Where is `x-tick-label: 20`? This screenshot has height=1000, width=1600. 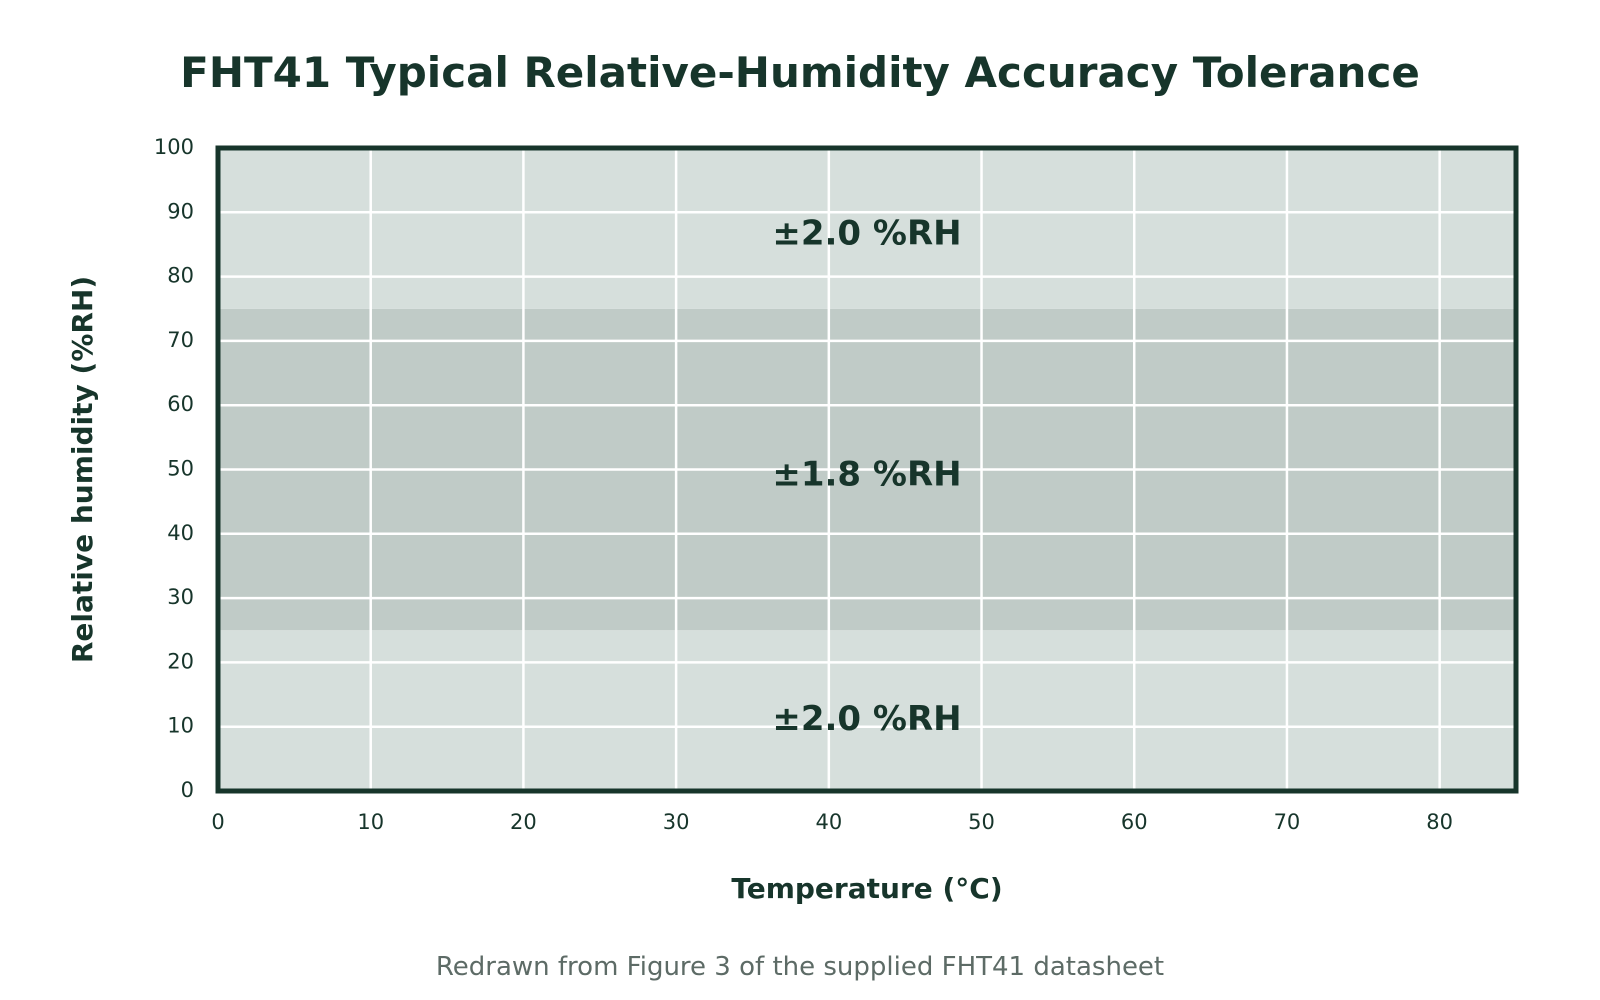 x-tick-label: 20 is located at coordinates (523, 822).